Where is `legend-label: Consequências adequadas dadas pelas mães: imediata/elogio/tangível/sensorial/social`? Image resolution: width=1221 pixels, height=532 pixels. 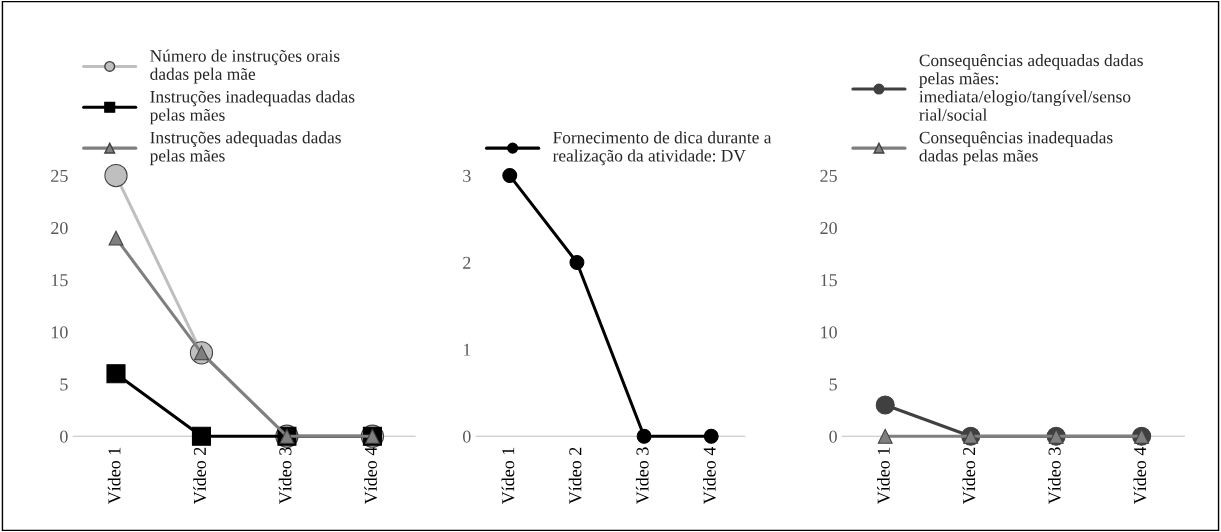 legend-label: Consequências adequadas dadas pelas mães: imediata/elogio/tangível/sensorial/social is located at coordinates (1031, 87).